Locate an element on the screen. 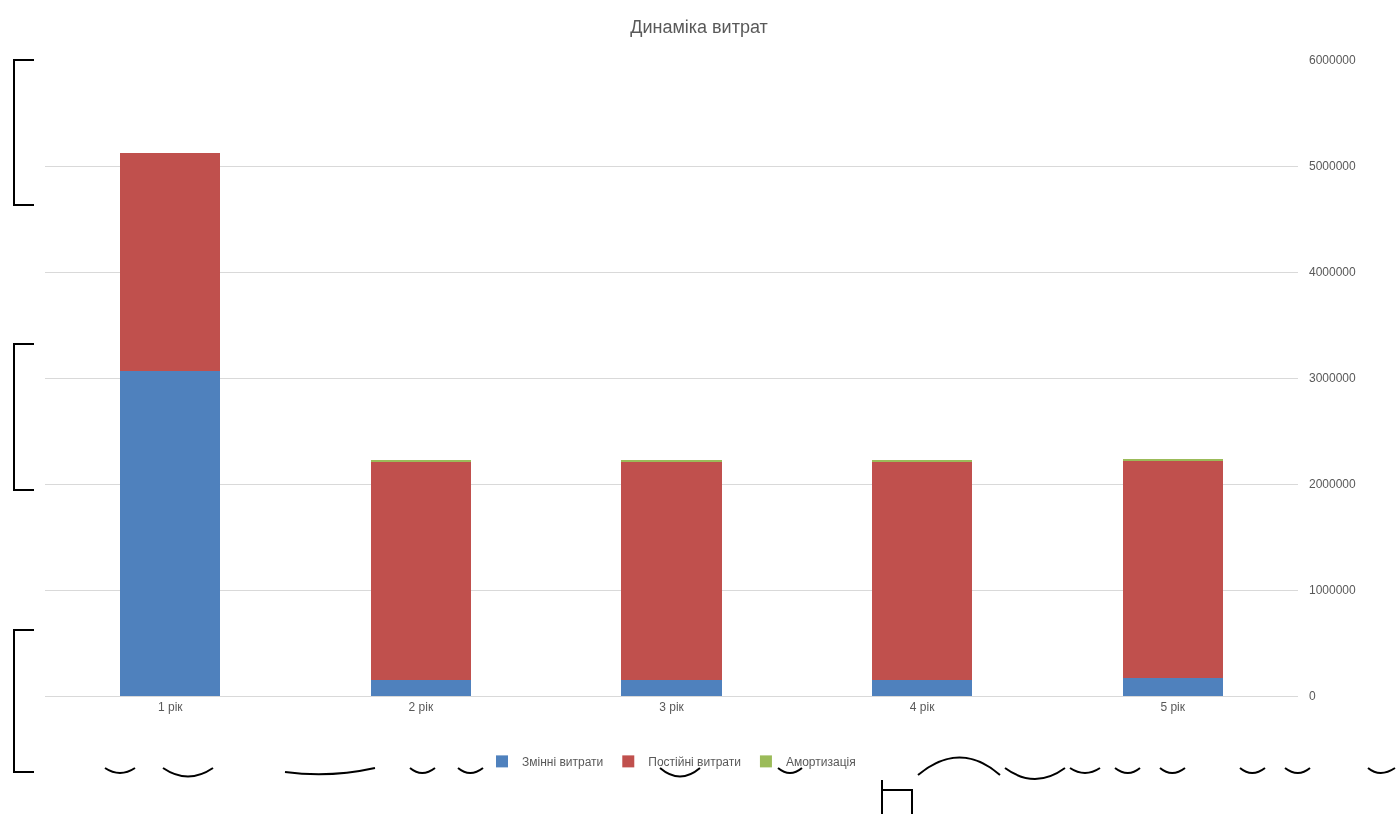  x-tick-label: 1 рік is located at coordinates (171, 707).